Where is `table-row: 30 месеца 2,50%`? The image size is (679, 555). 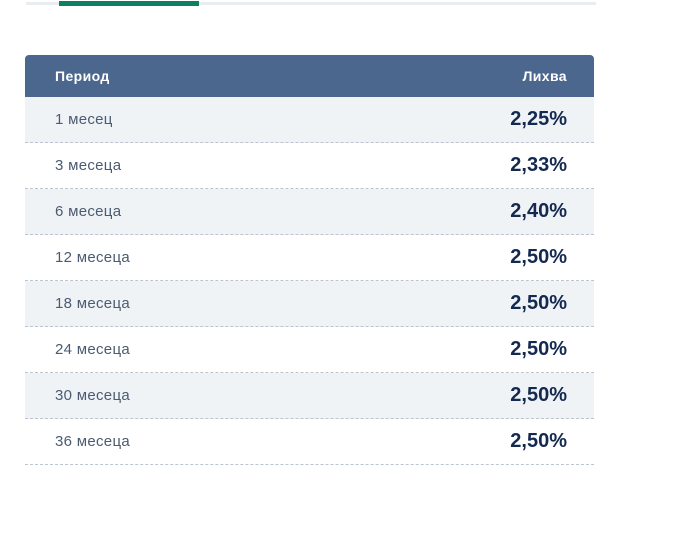 table-row: 30 месеца 2,50% is located at coordinates (309, 396).